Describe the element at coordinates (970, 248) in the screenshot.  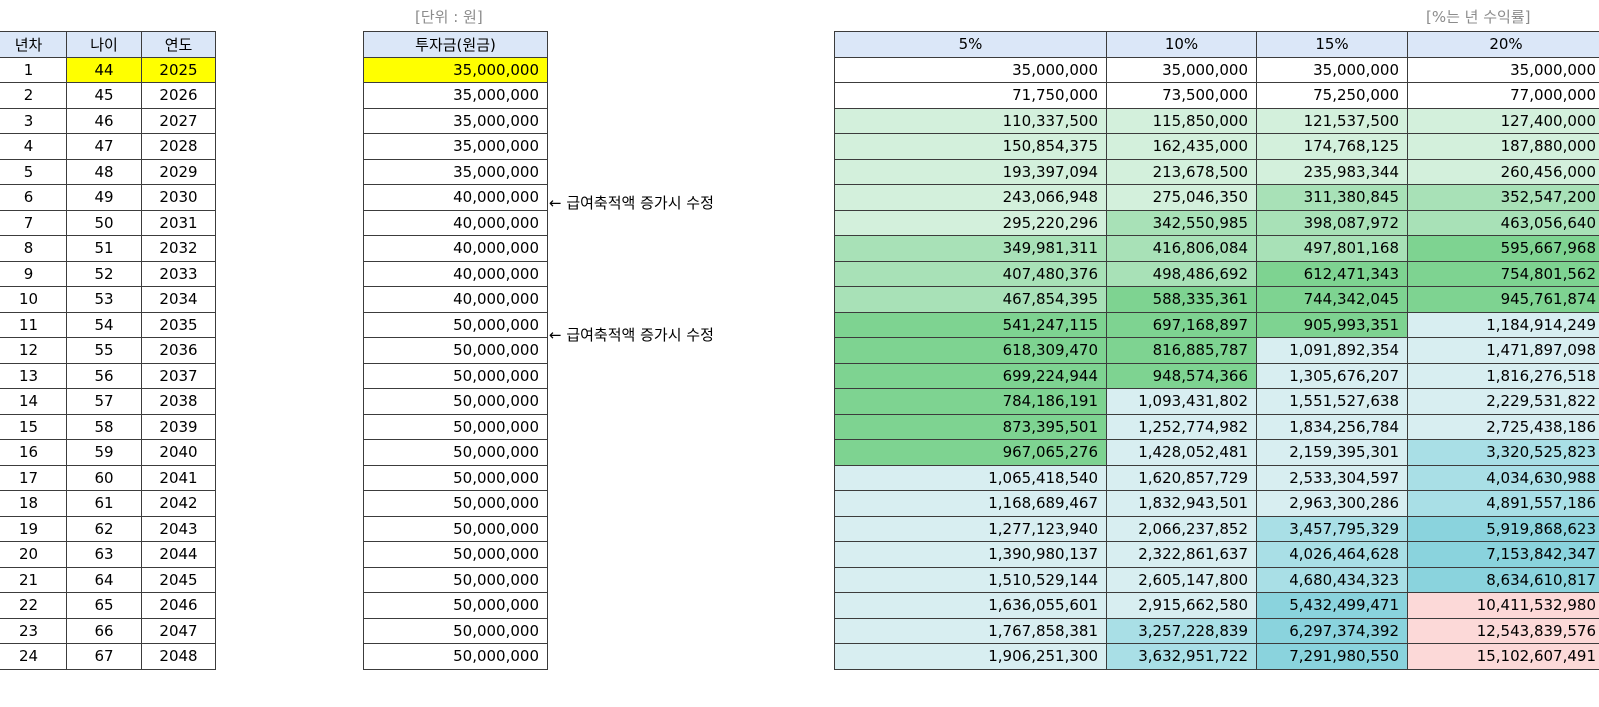
I see `cell-balance-5: 349,981,311` at that location.